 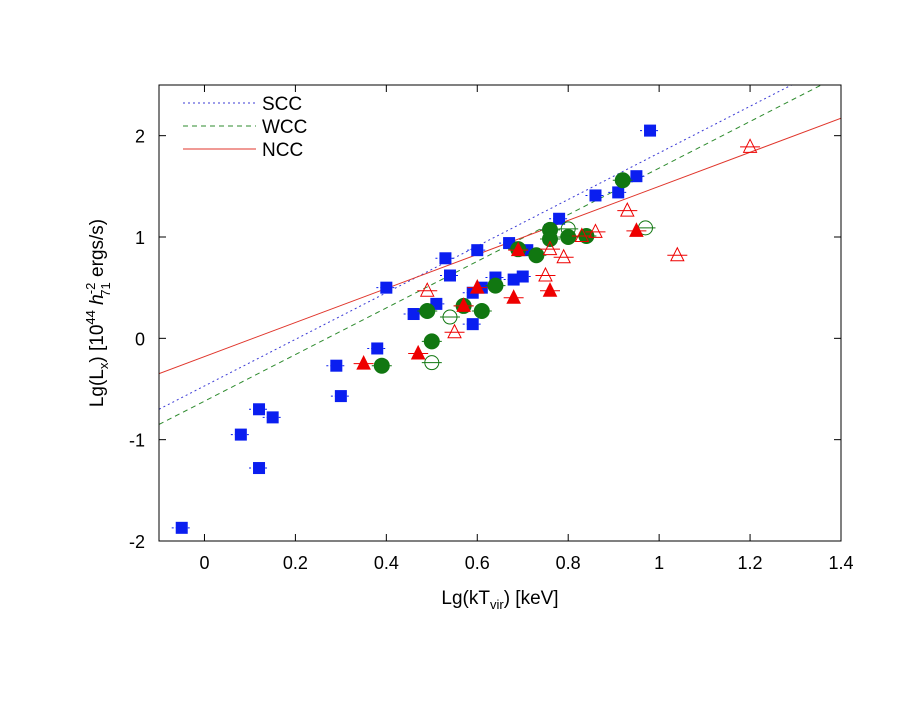 What do you see at coordinates (284, 127) in the screenshot?
I see `legend-label-wcc: WCC` at bounding box center [284, 127].